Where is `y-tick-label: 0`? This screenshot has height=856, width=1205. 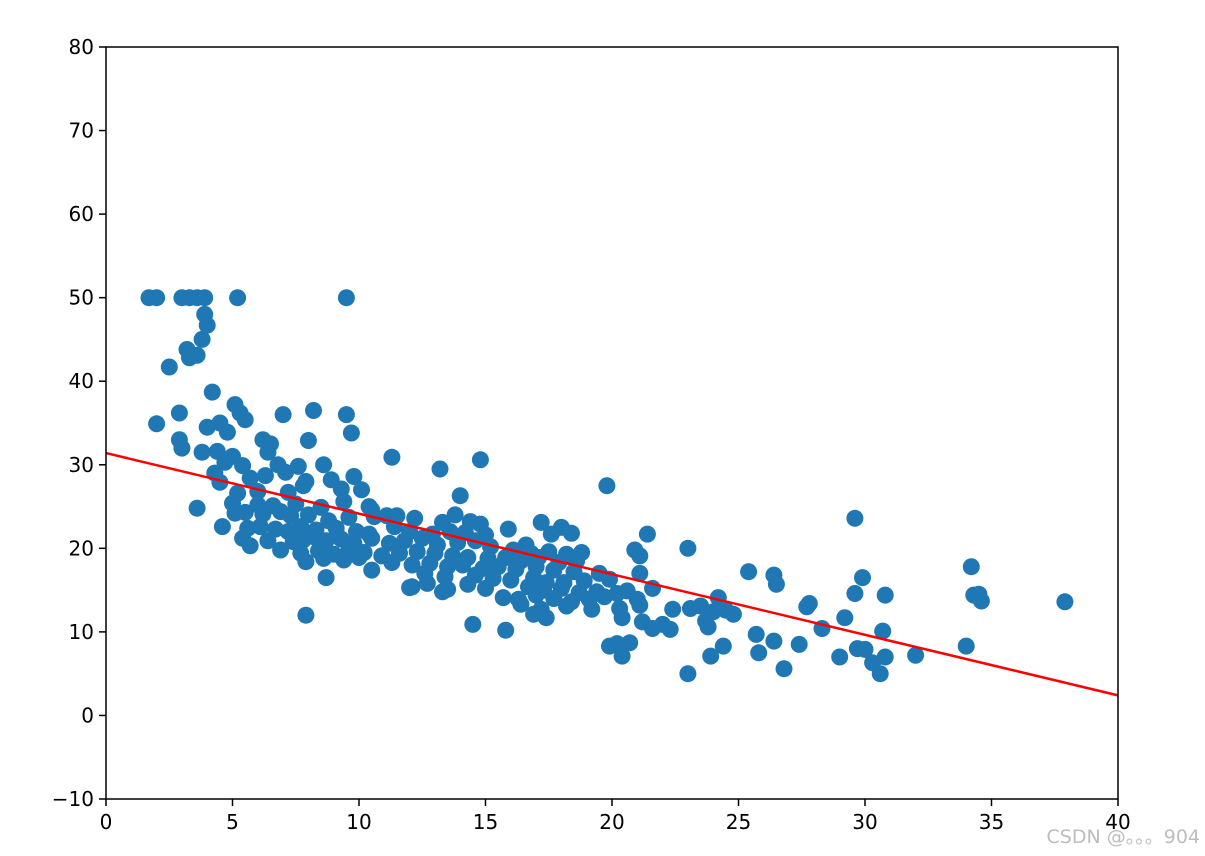
y-tick-label: 0 is located at coordinates (87, 715).